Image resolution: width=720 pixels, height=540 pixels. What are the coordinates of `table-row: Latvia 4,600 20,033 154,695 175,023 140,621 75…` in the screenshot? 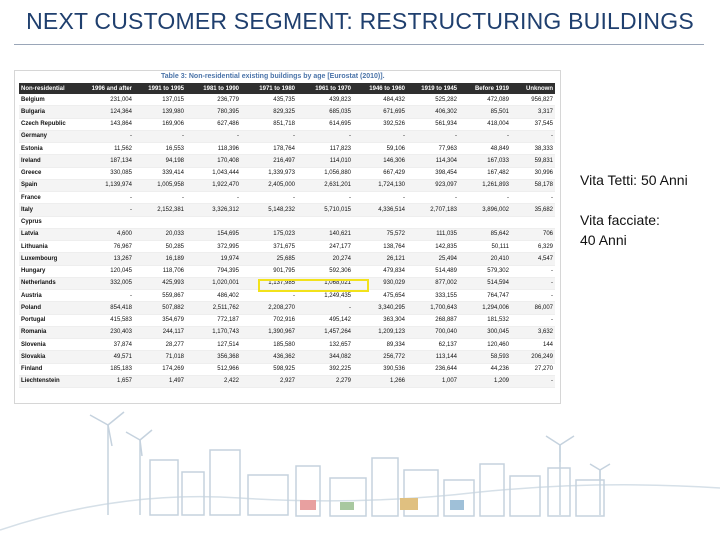 It's located at (287, 235).